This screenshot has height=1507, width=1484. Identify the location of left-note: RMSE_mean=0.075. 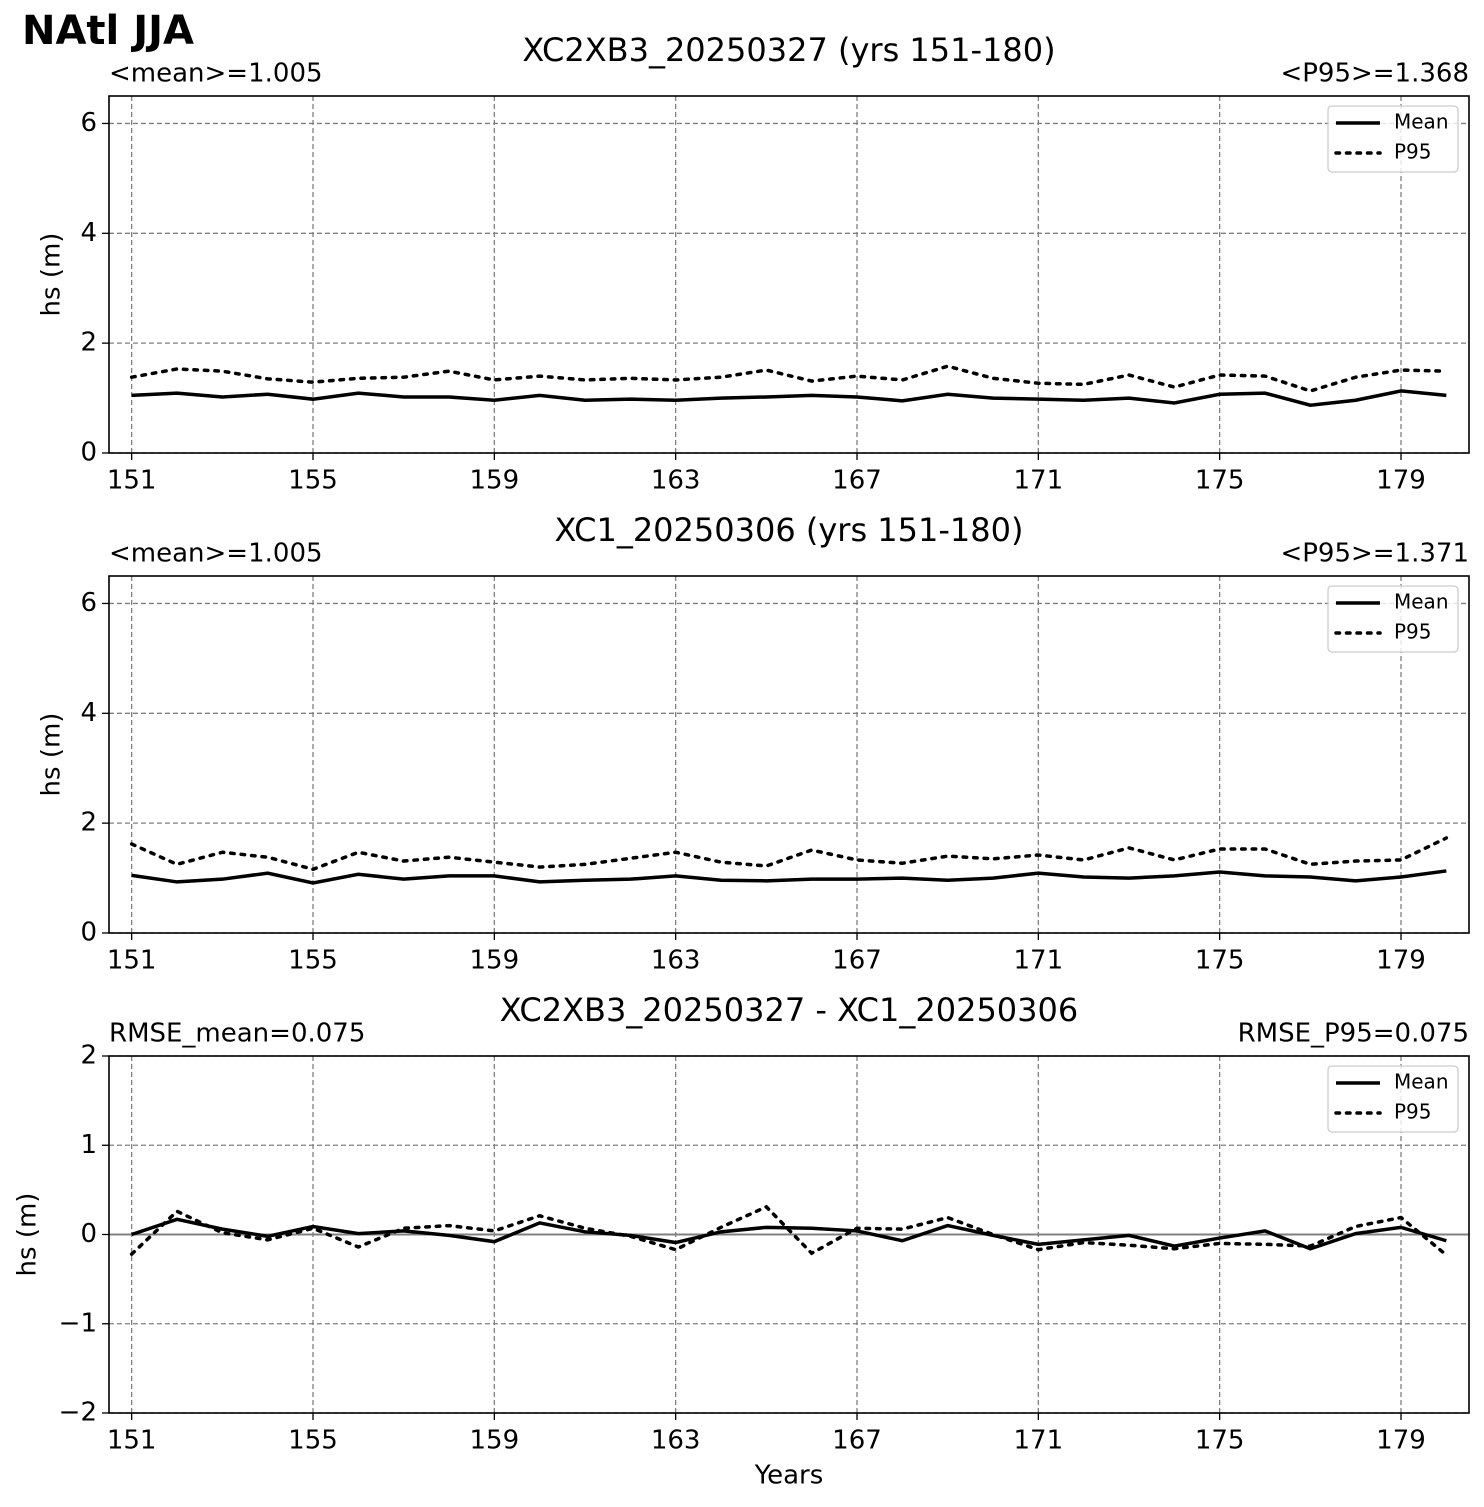
(237, 1034).